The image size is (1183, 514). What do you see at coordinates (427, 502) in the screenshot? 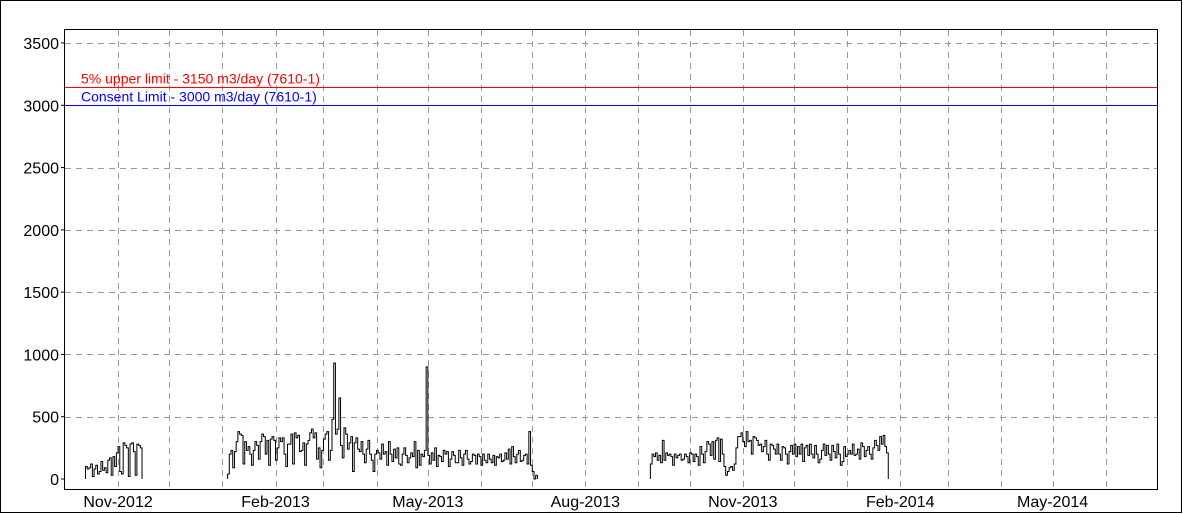
I see `x-tick-label: May-2013` at bounding box center [427, 502].